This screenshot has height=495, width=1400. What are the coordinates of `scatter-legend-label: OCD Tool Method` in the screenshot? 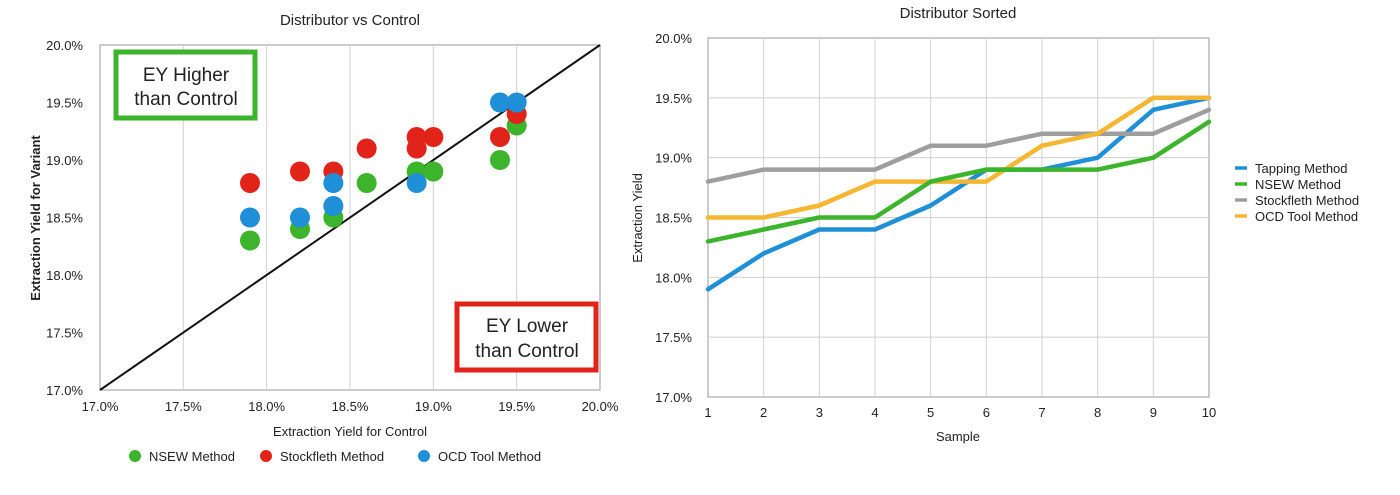 It's located at (489, 456).